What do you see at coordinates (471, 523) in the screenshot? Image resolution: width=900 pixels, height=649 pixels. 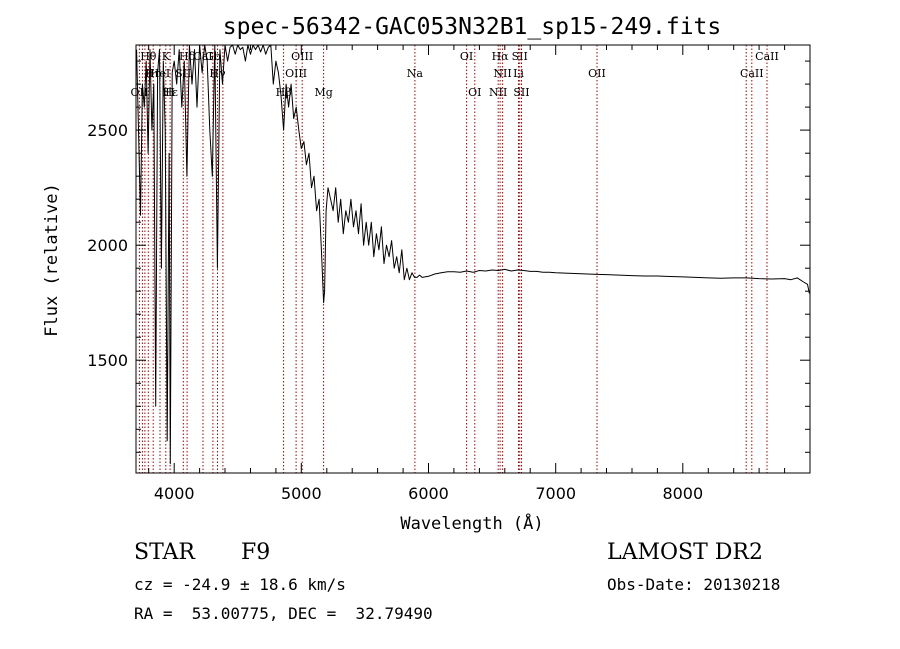 I see `x-axis-label: Wavelength (Å)` at bounding box center [471, 523].